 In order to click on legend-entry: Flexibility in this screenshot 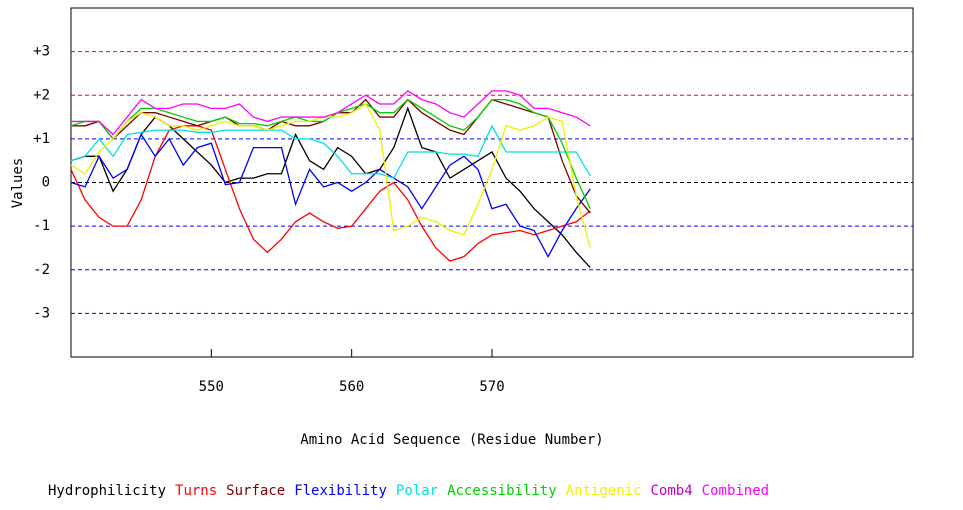, I will do `click(340, 491)`.